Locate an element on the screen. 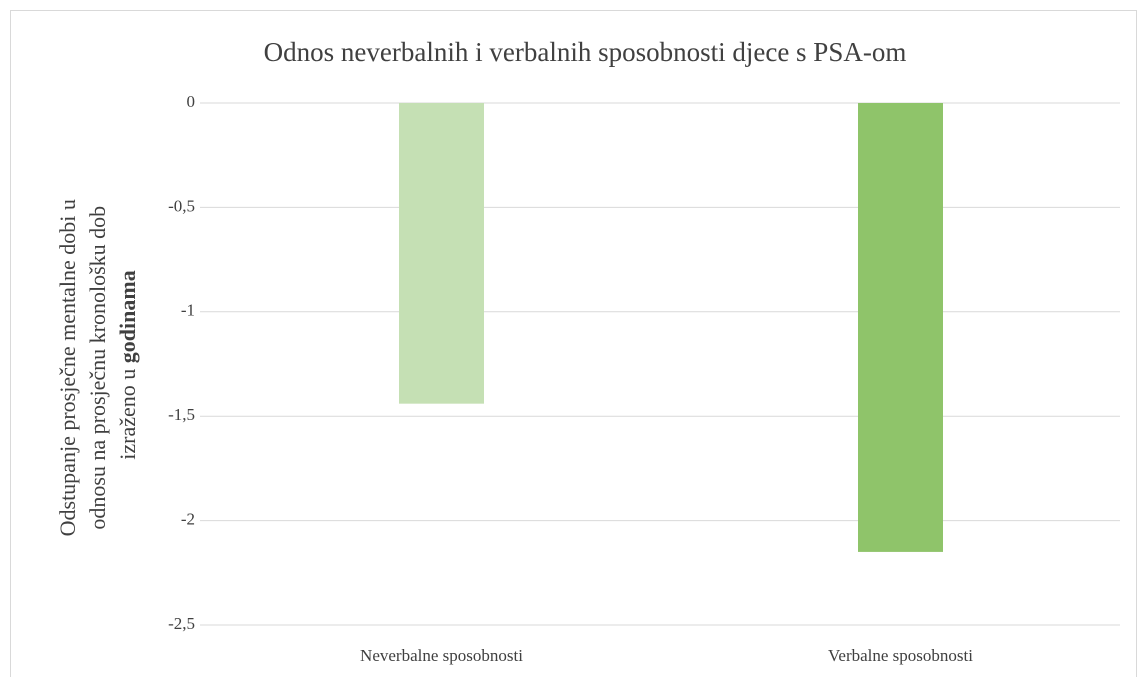 This screenshot has height=677, width=1147. x-tick-label: Verbalne sposobnosti is located at coordinates (900, 655).